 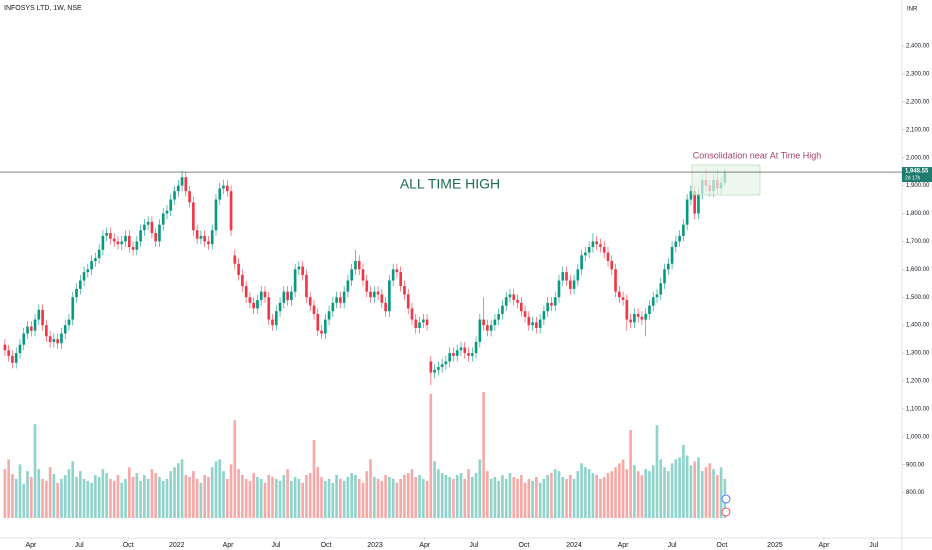 I want to click on y-tick-label: 2,000.00, so click(x=918, y=158).